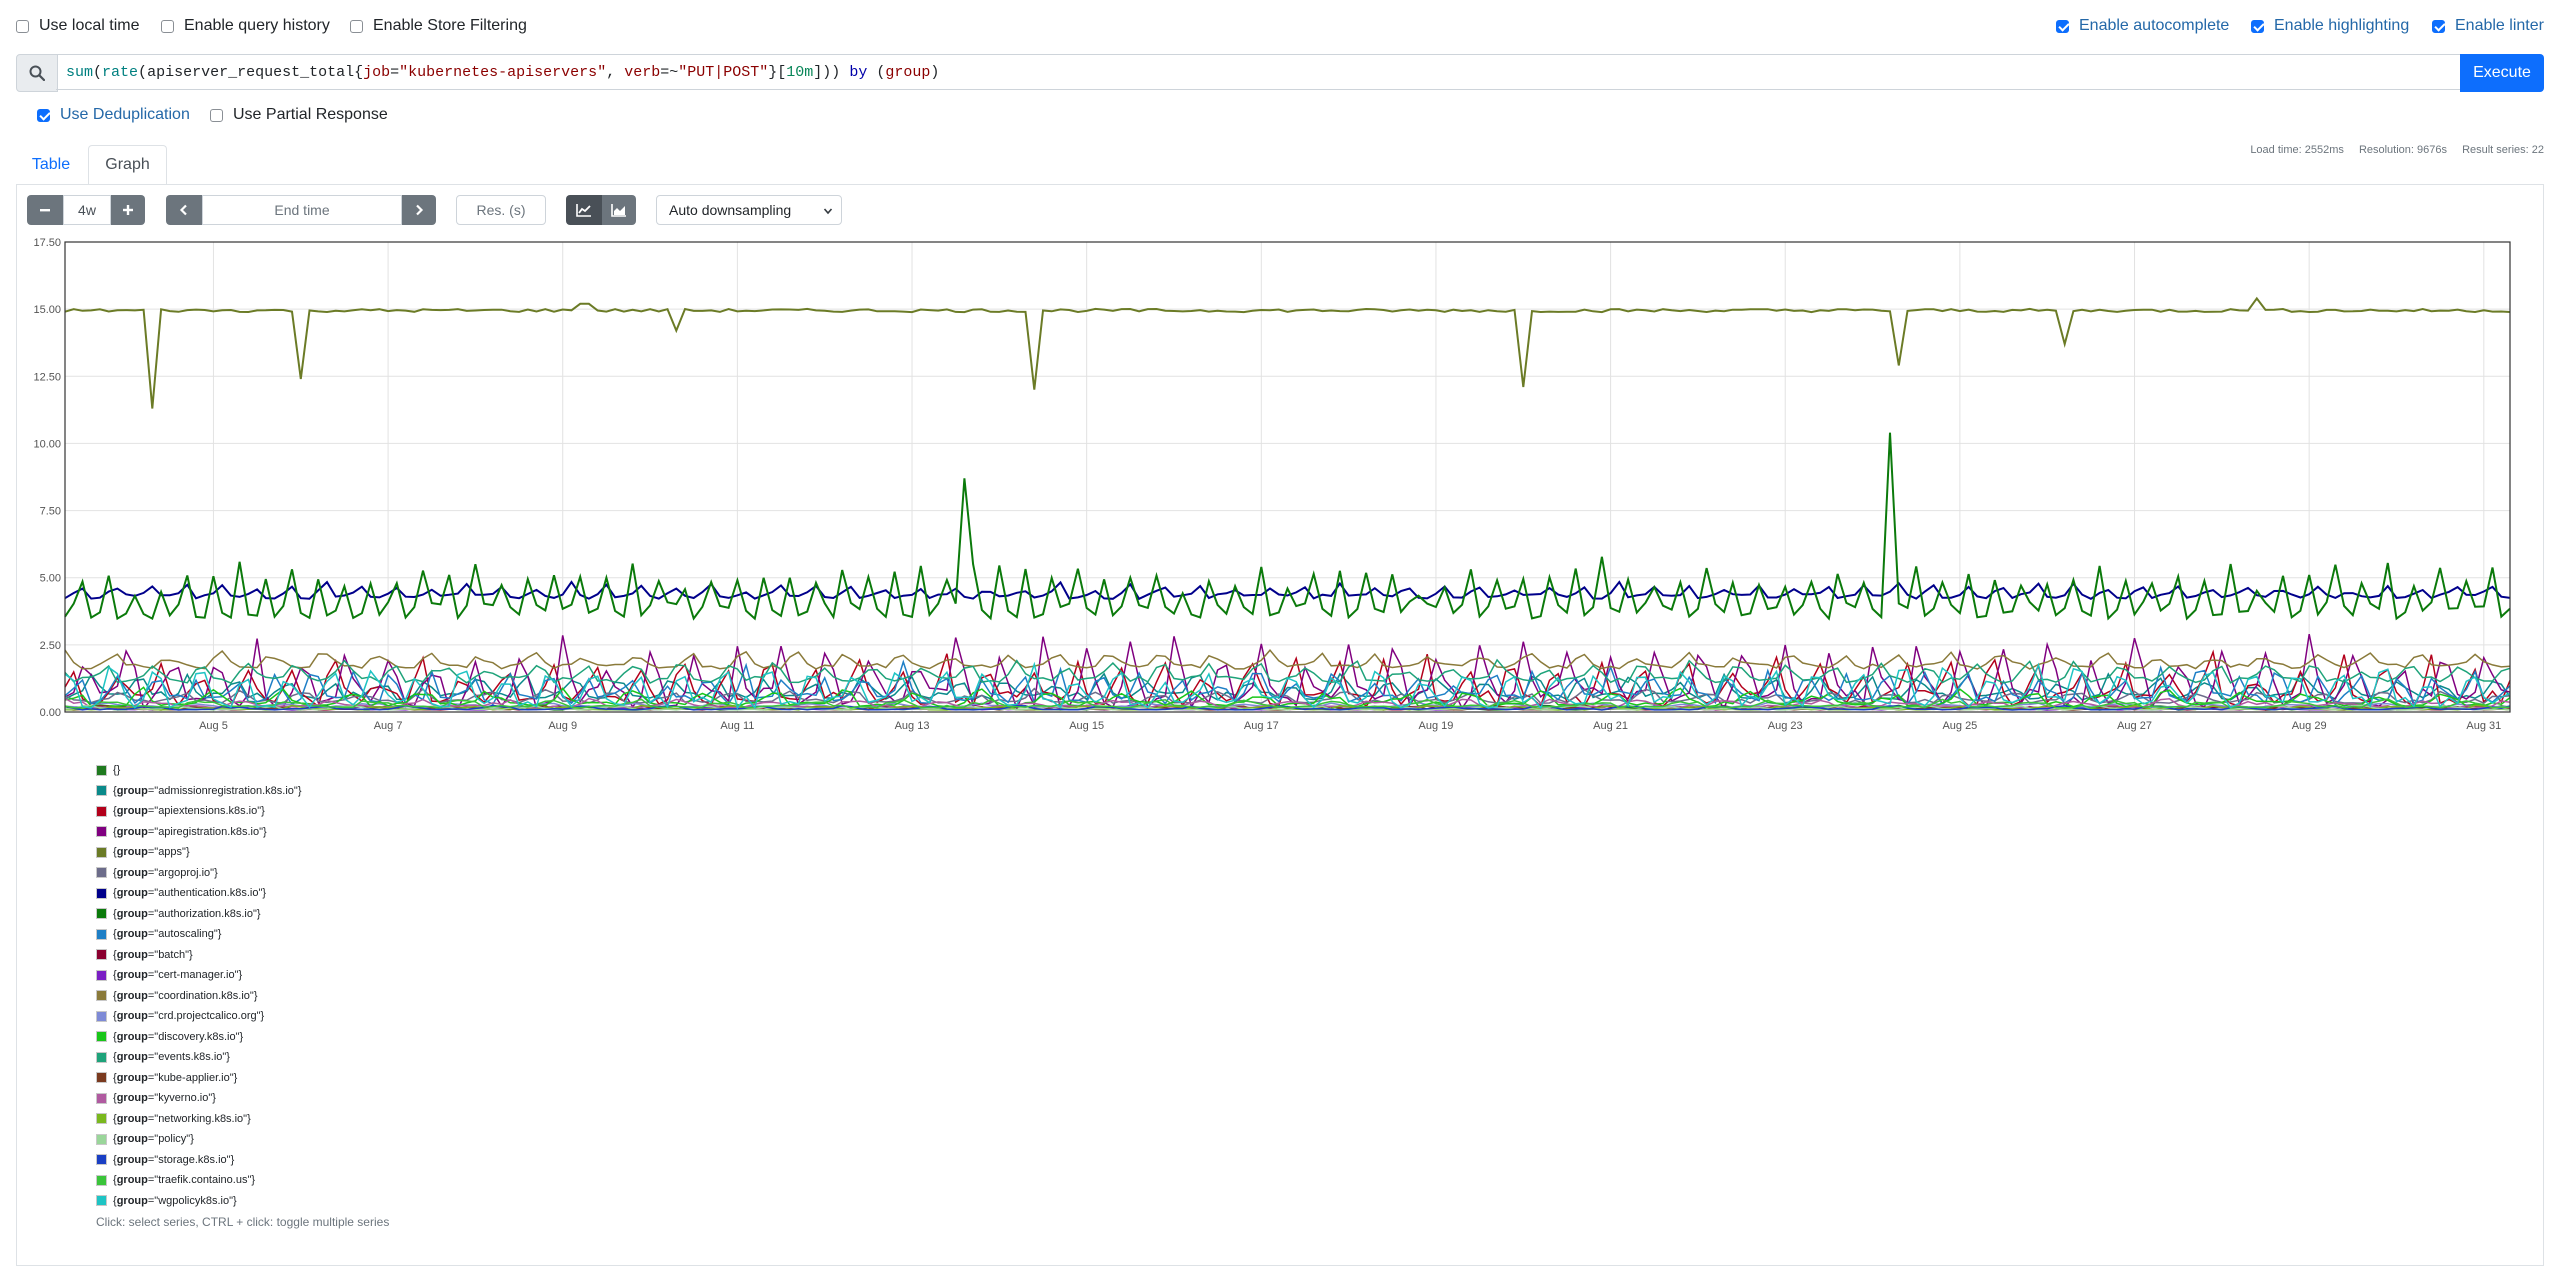 The height and width of the screenshot is (1273, 2560). What do you see at coordinates (619, 210) in the screenshot?
I see `area-chart-icon` at bounding box center [619, 210].